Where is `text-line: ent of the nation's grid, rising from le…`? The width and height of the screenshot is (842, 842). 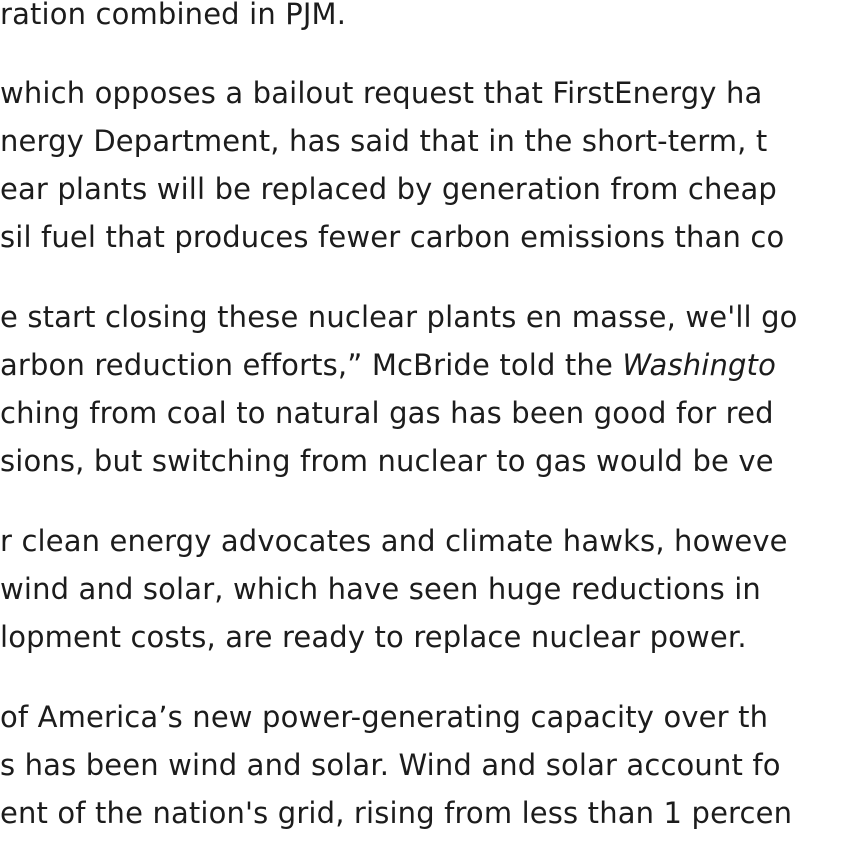
text-line: ent of the nation's grid, rising from le… is located at coordinates (396, 813).